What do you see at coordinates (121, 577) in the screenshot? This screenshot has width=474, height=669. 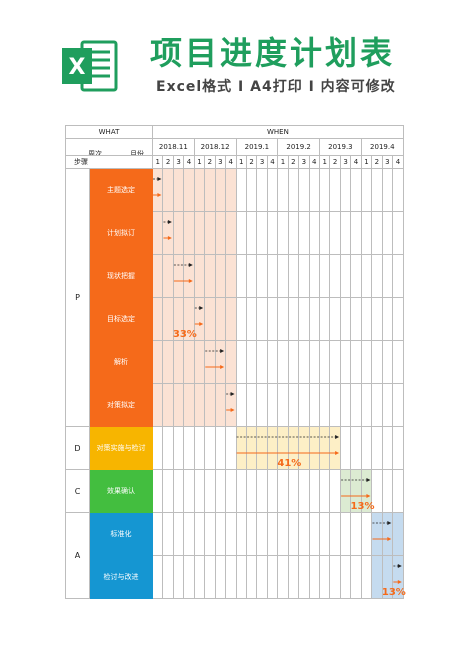 I see `step-cell: 检讨与改进` at bounding box center [121, 577].